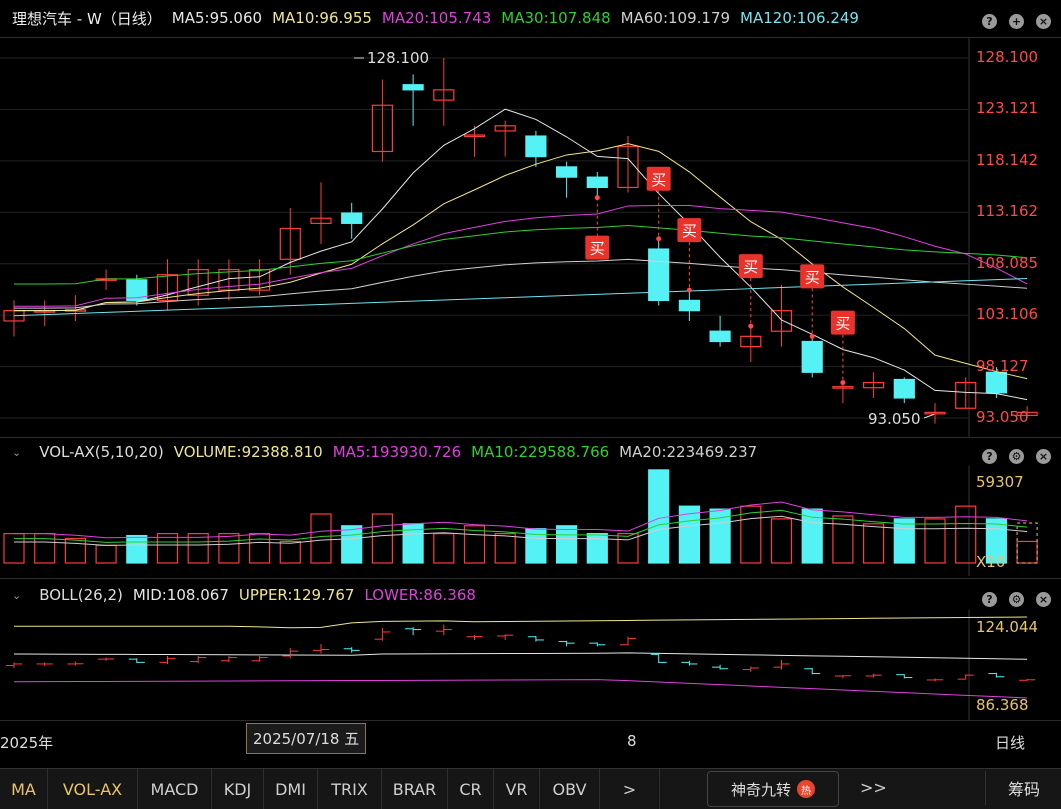  Describe the element at coordinates (630, 789) in the screenshot. I see `tab-next-arrow: >` at that location.